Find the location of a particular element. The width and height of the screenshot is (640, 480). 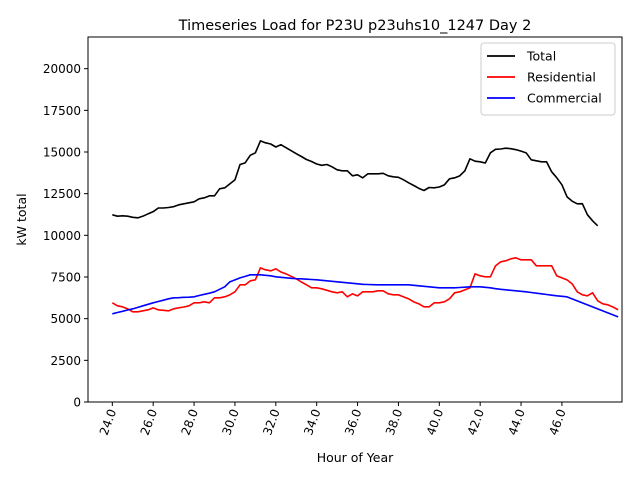

series-points-commercial is located at coordinates (365, 295).